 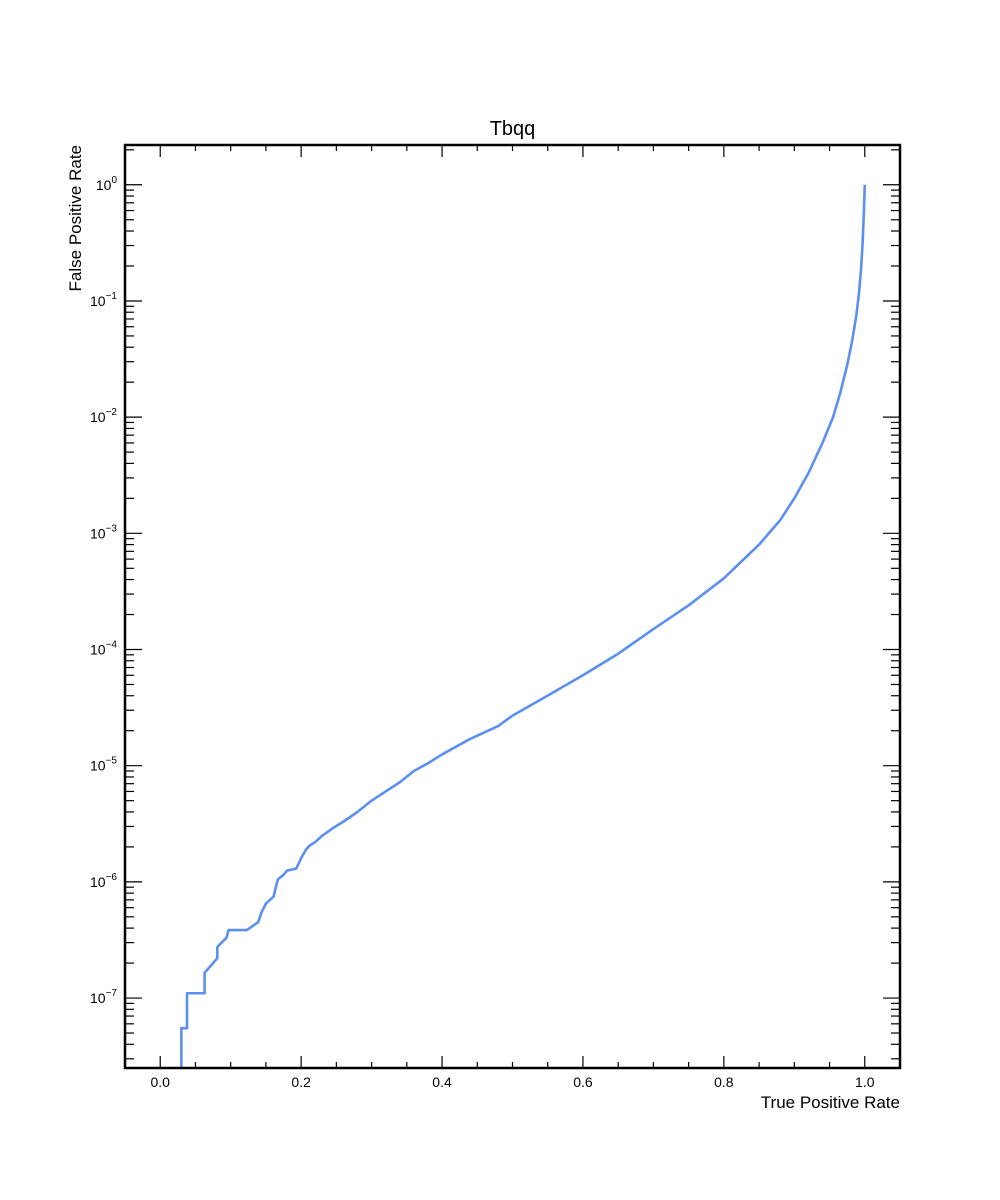 I want to click on y-tick-label: 10⁻⁴, so click(x=103, y=649).